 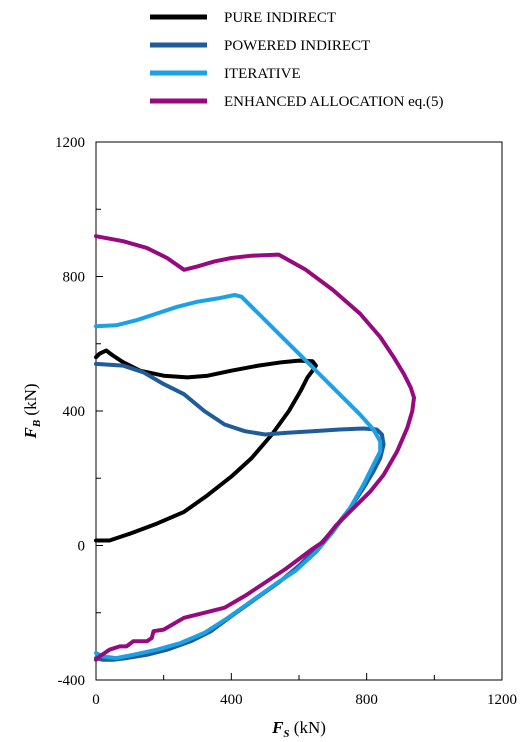 What do you see at coordinates (231, 700) in the screenshot?
I see `x-tick-label: 400` at bounding box center [231, 700].